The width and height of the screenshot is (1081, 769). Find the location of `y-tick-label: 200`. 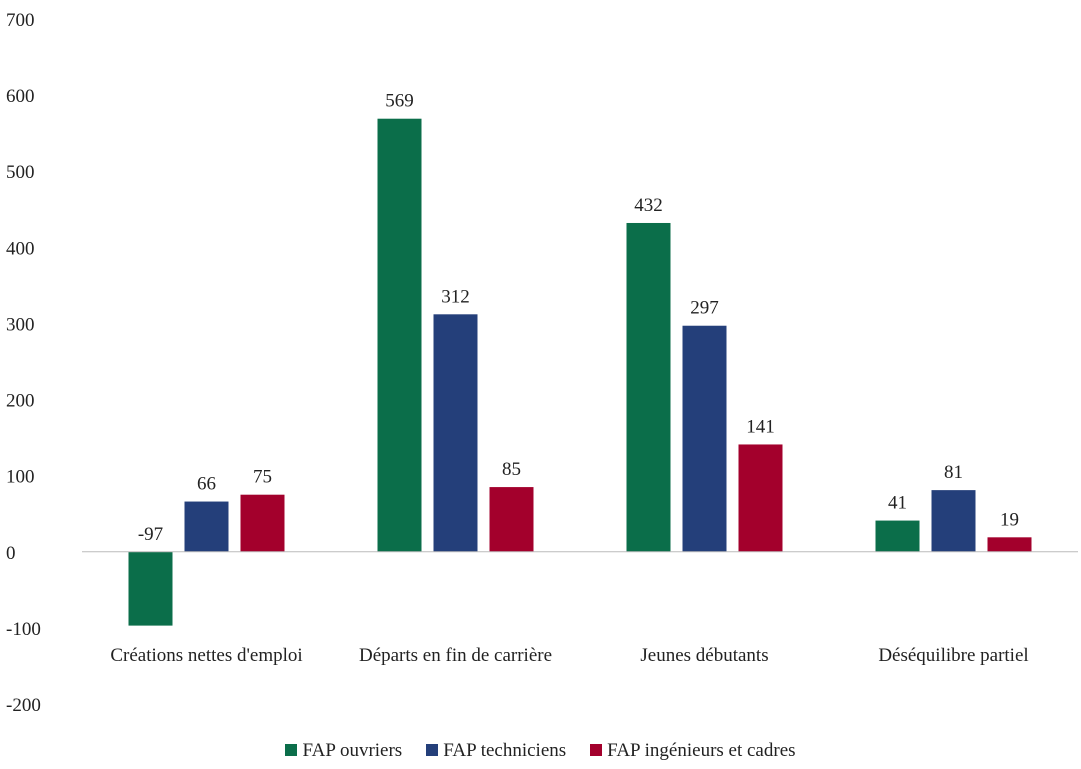

y-tick-label: 200 is located at coordinates (20, 401).